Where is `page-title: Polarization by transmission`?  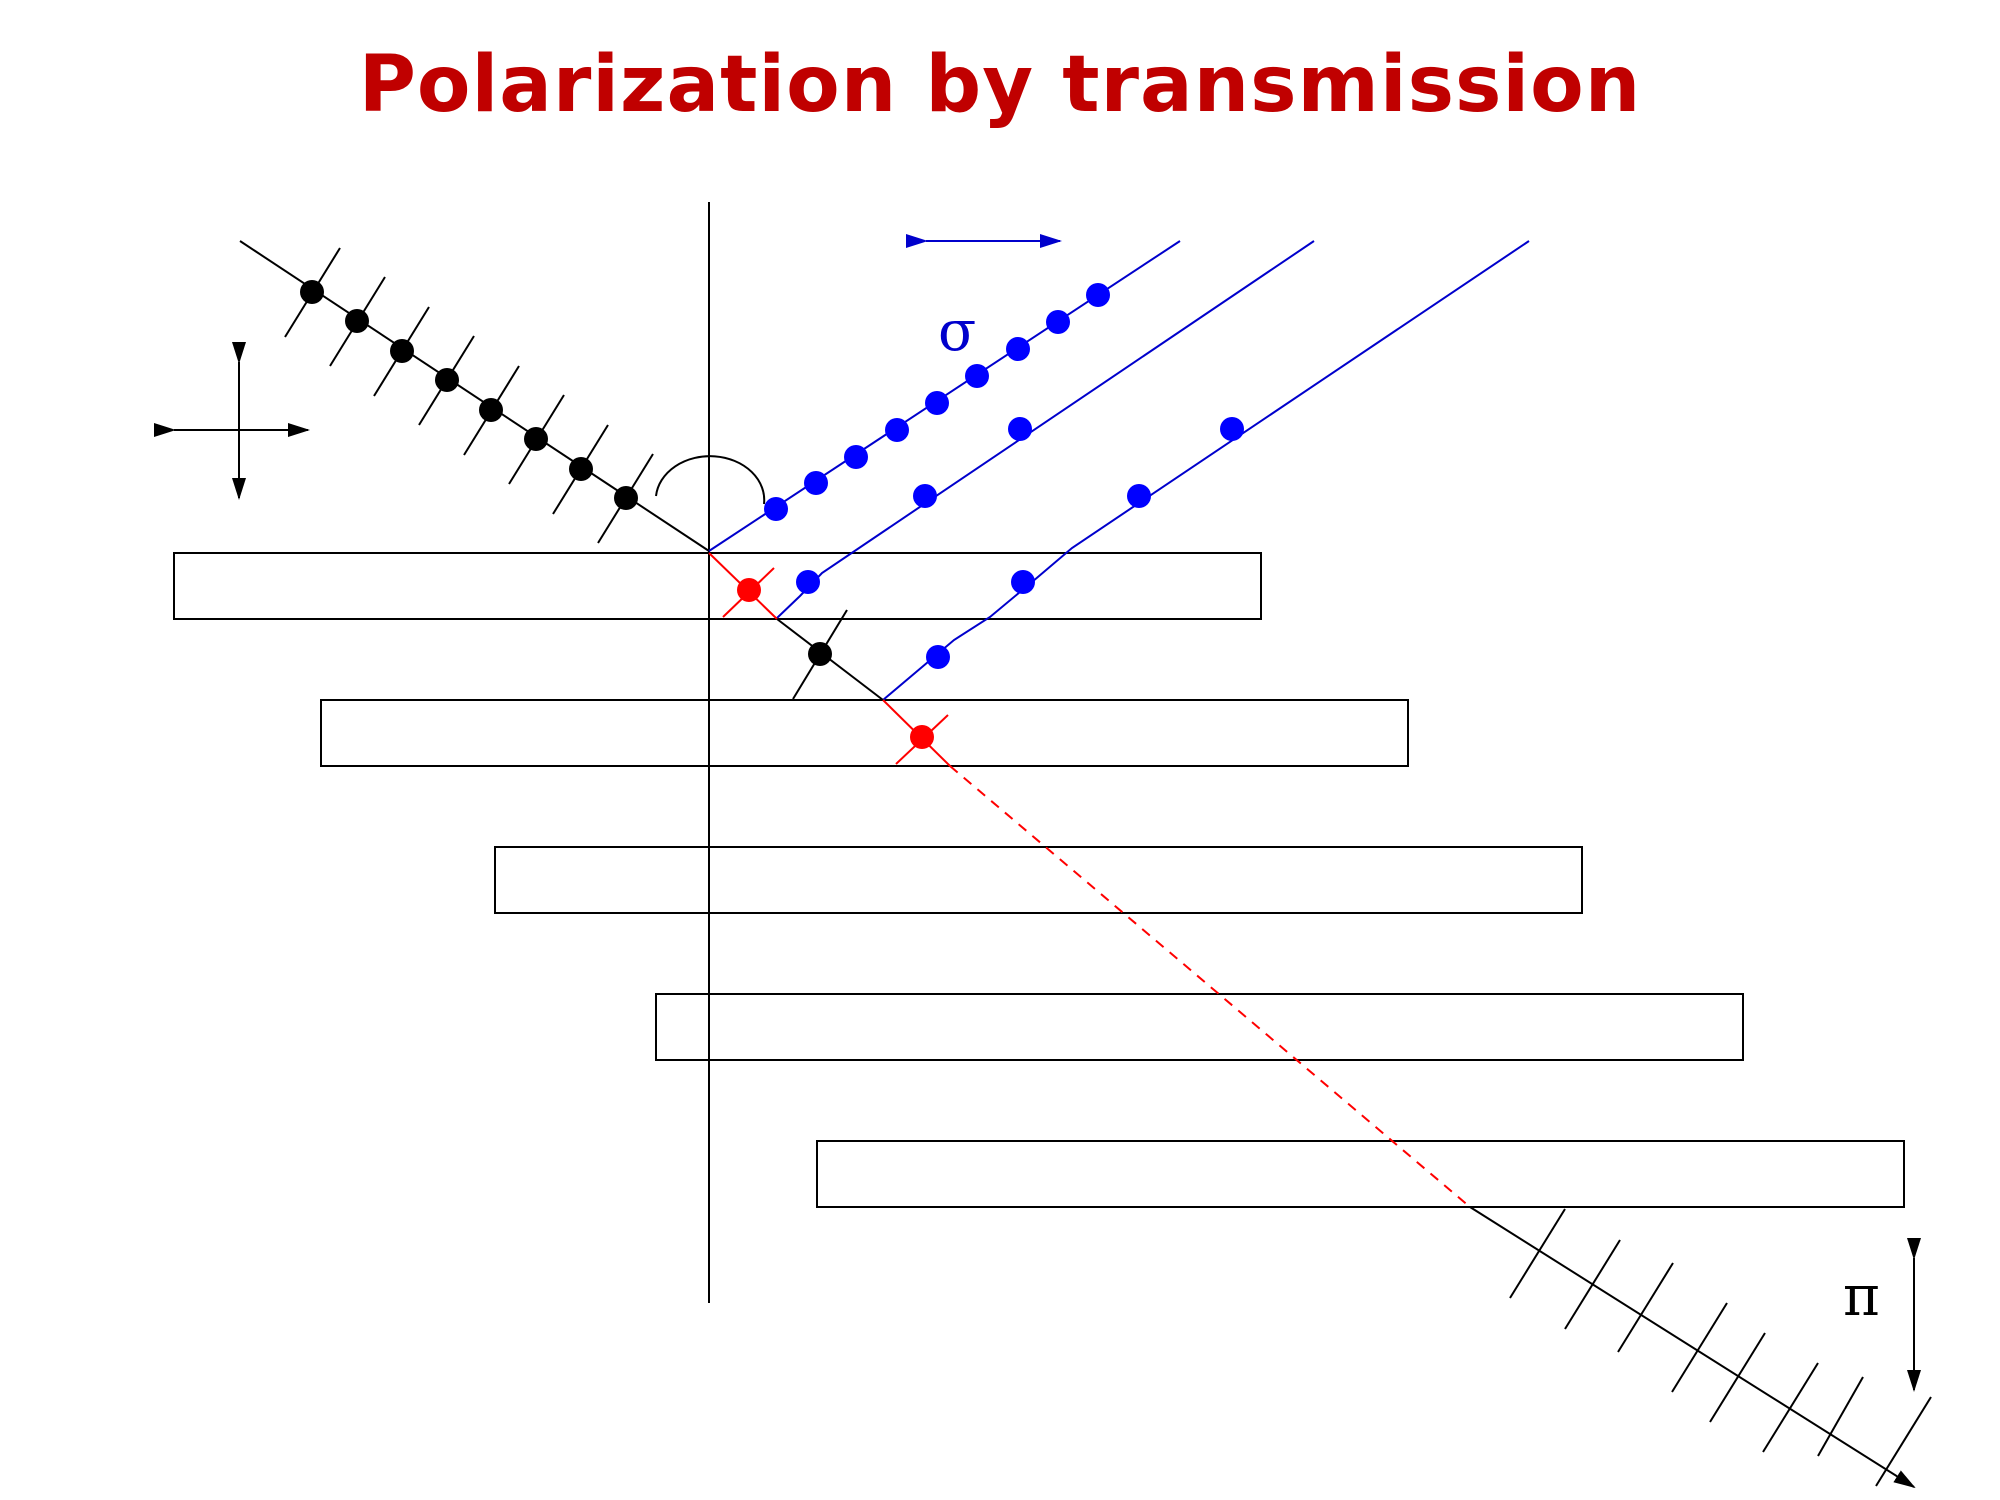 page-title: Polarization by transmission is located at coordinates (1000, 85).